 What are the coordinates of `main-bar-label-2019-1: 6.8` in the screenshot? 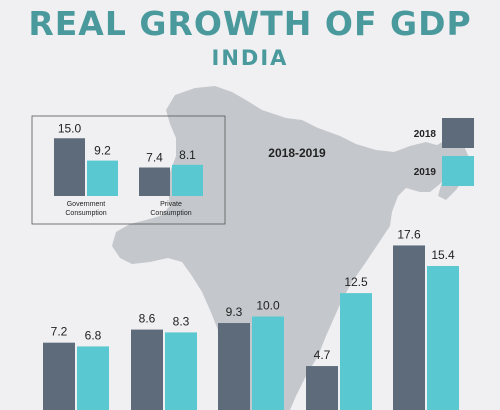 It's located at (93, 335).